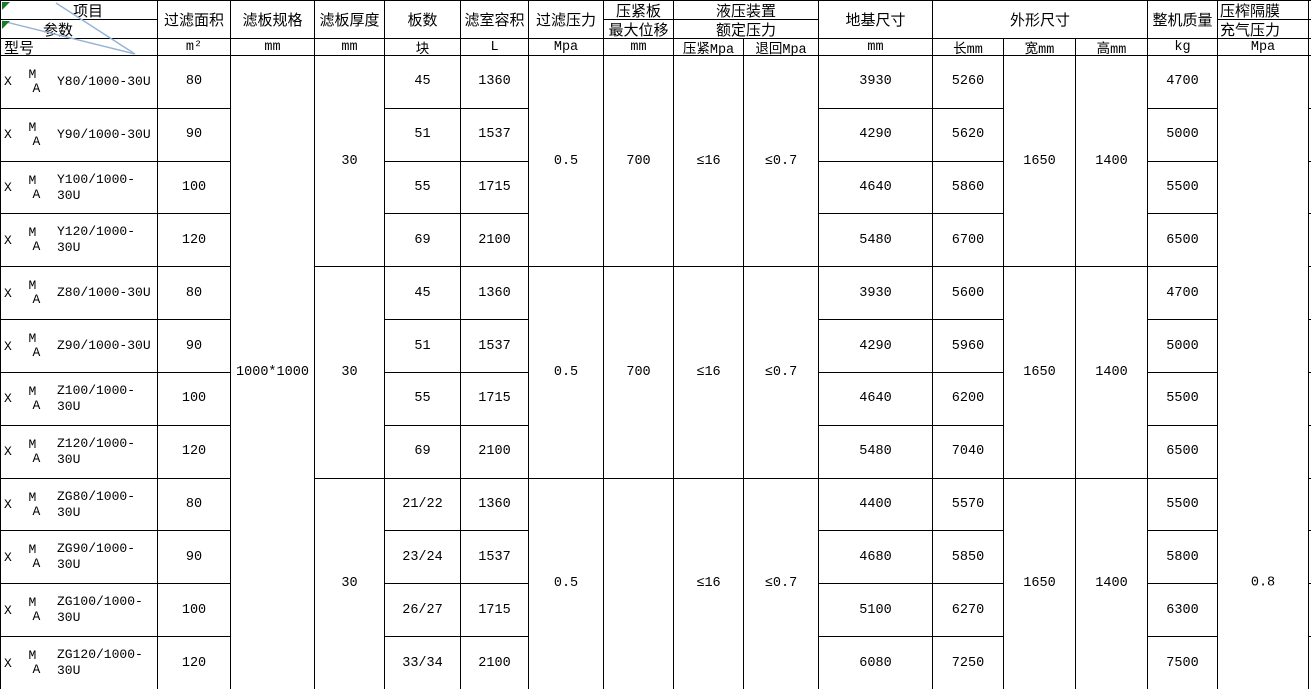  I want to click on corner-label-item: 项目, so click(79, 10).